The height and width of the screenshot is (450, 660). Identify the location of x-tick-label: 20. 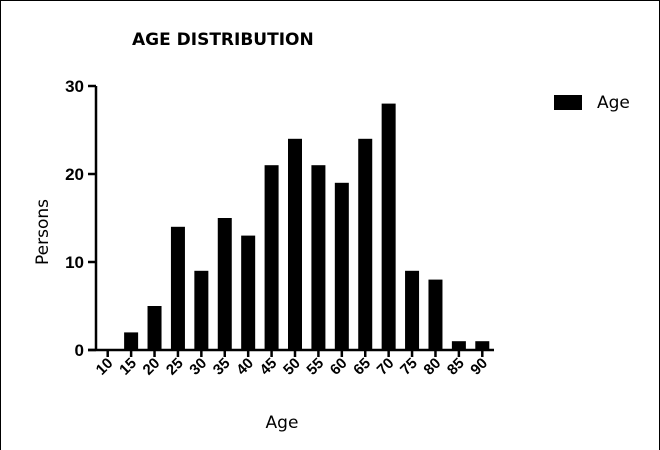
(152, 367).